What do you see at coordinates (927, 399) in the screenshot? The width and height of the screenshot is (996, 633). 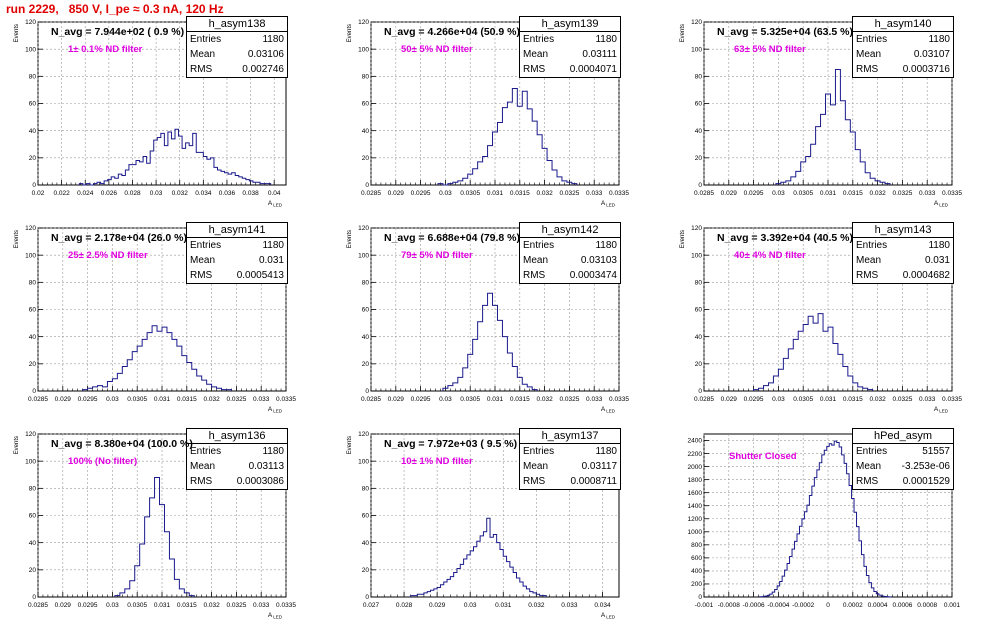 I see `x-tick-label: 0.033` at bounding box center [927, 399].